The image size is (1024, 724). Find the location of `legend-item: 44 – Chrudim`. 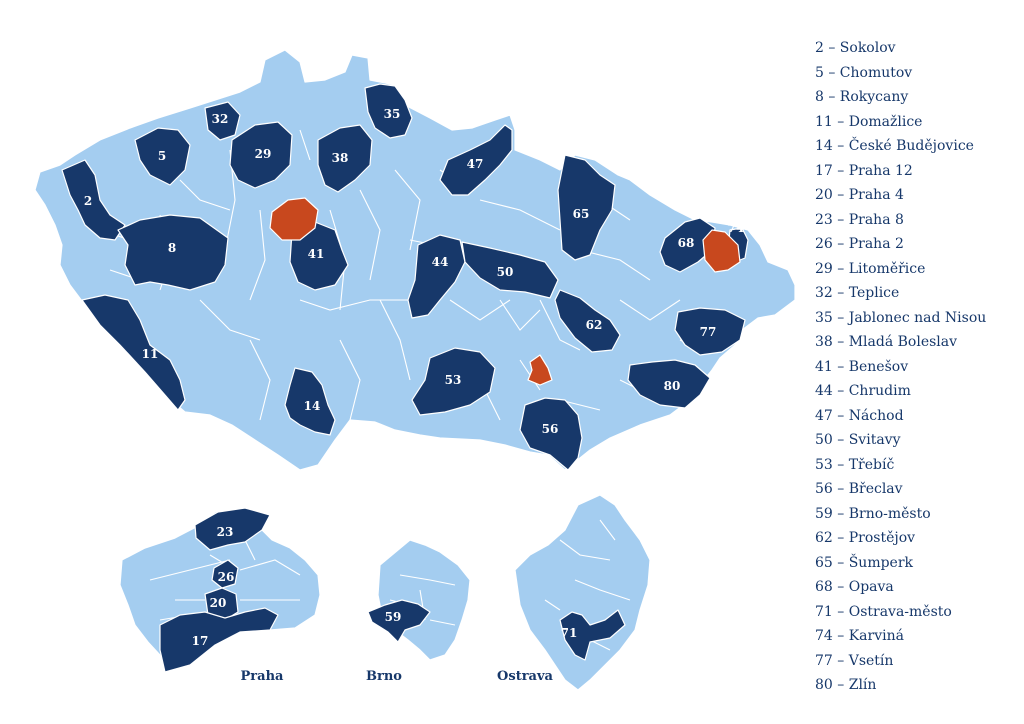

legend-item: 44 – Chrudim is located at coordinates (863, 391).